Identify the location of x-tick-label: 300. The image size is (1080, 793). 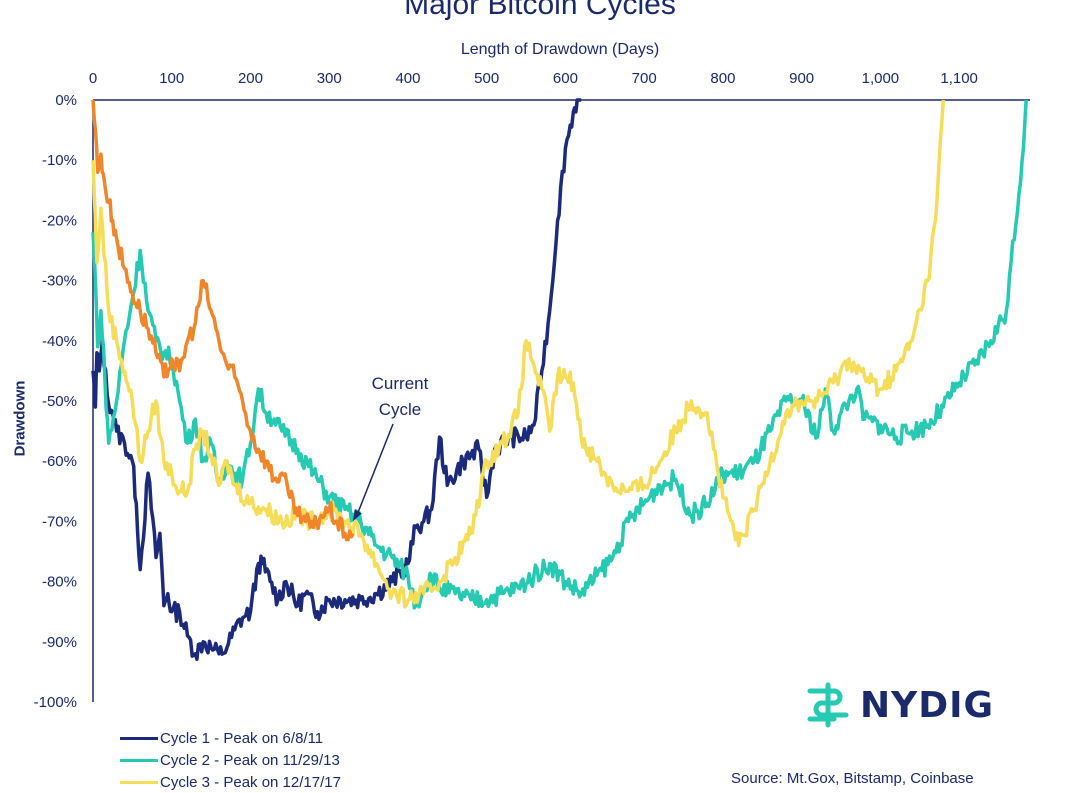
(329, 78).